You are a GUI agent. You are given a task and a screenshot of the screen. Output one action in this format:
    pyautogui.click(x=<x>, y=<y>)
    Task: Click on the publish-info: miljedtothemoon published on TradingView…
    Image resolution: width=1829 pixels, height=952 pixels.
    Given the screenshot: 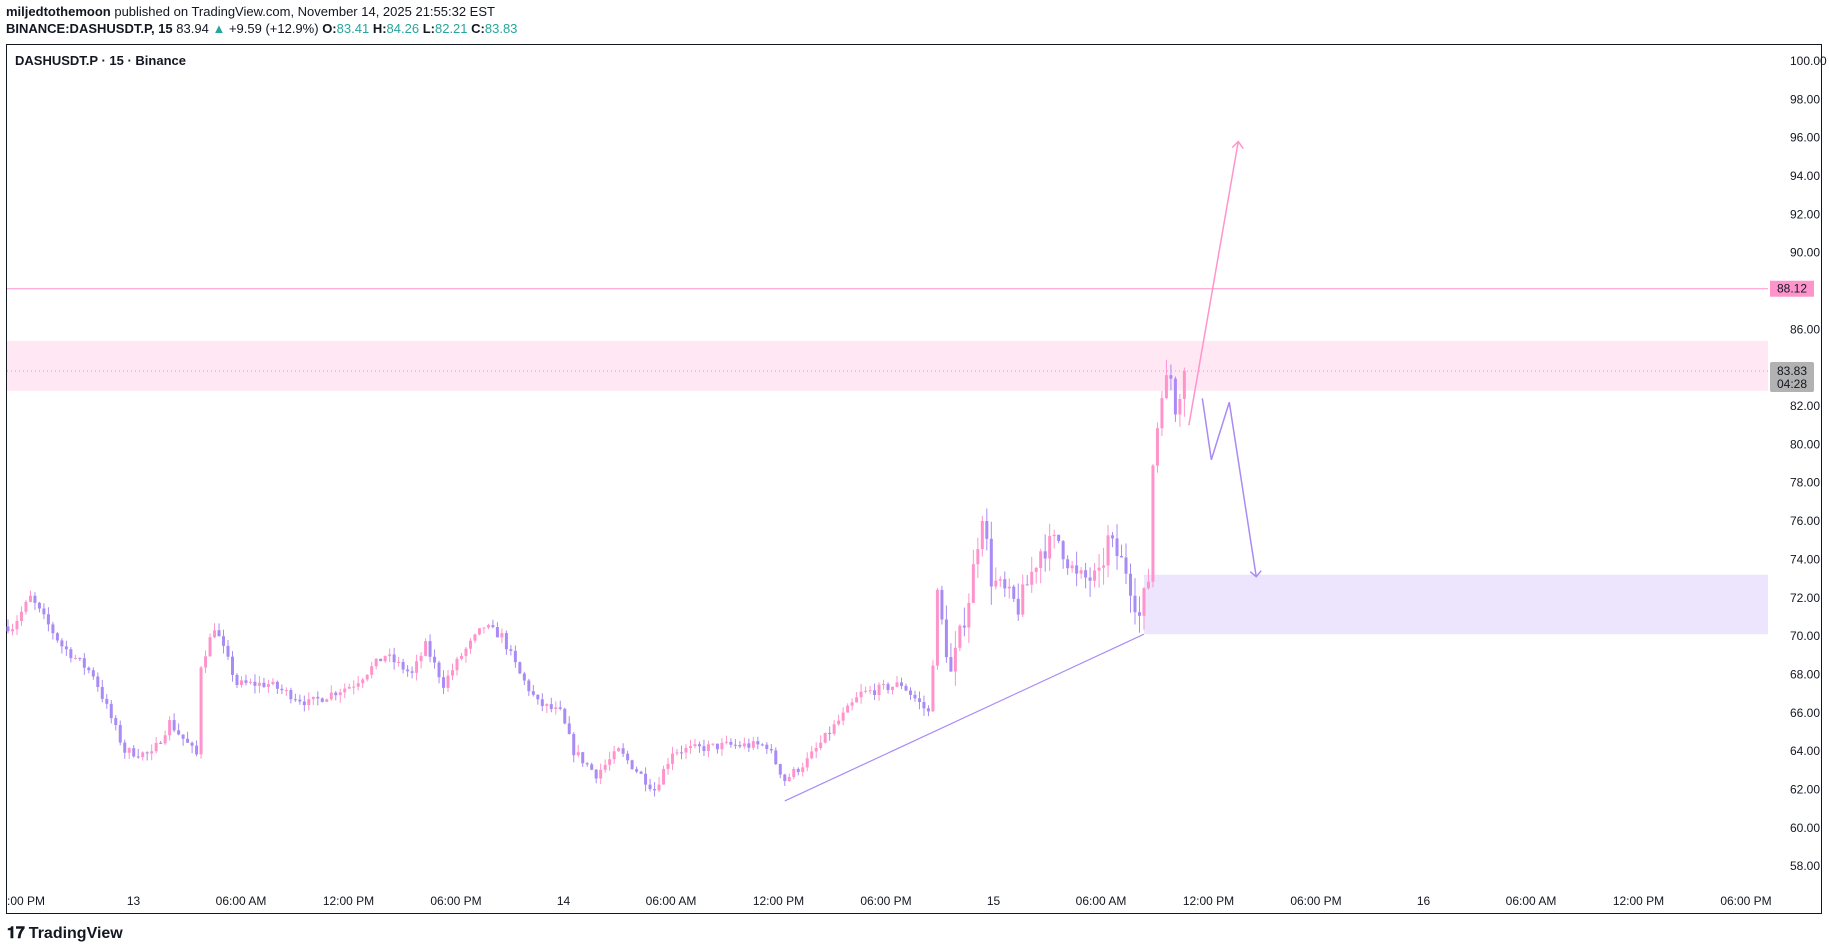 What is the action you would take?
    pyautogui.click(x=250, y=11)
    